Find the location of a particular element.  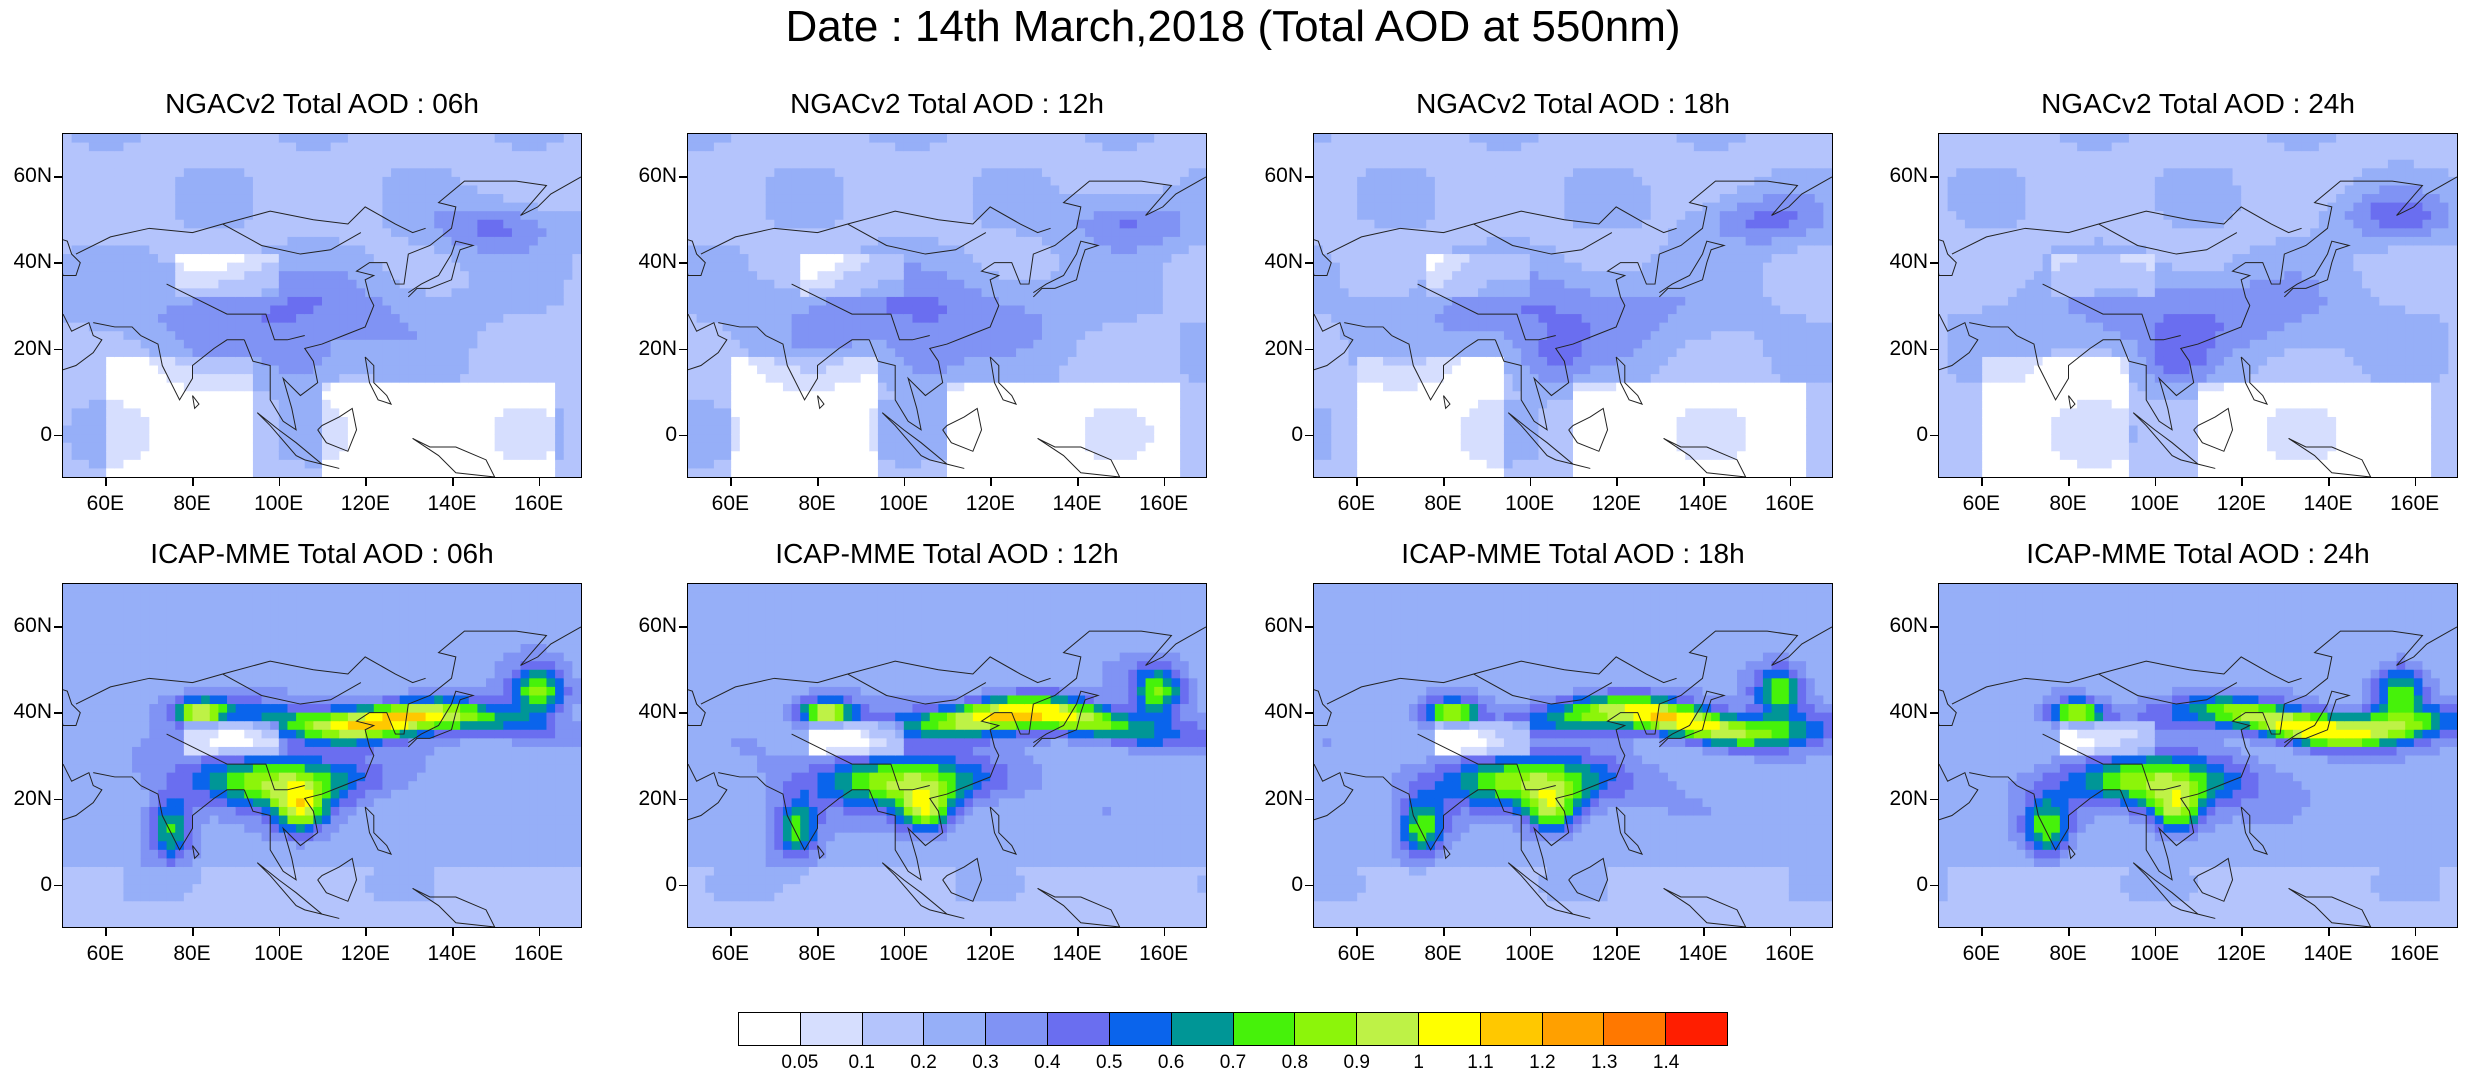

panel-title: ICAP-MME Total AOD : 06h is located at coordinates (331, 554).